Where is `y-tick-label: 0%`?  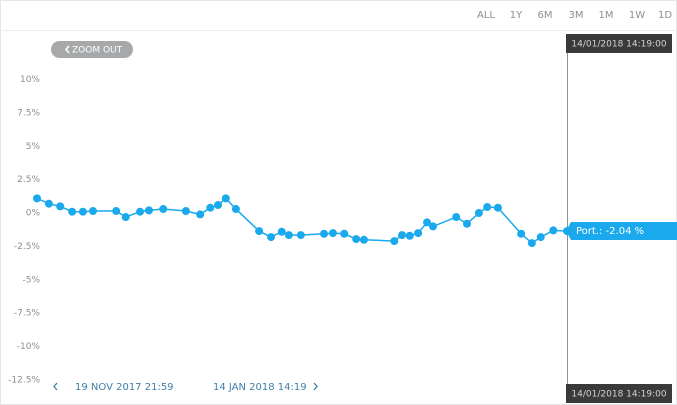 y-tick-label: 0% is located at coordinates (33, 214).